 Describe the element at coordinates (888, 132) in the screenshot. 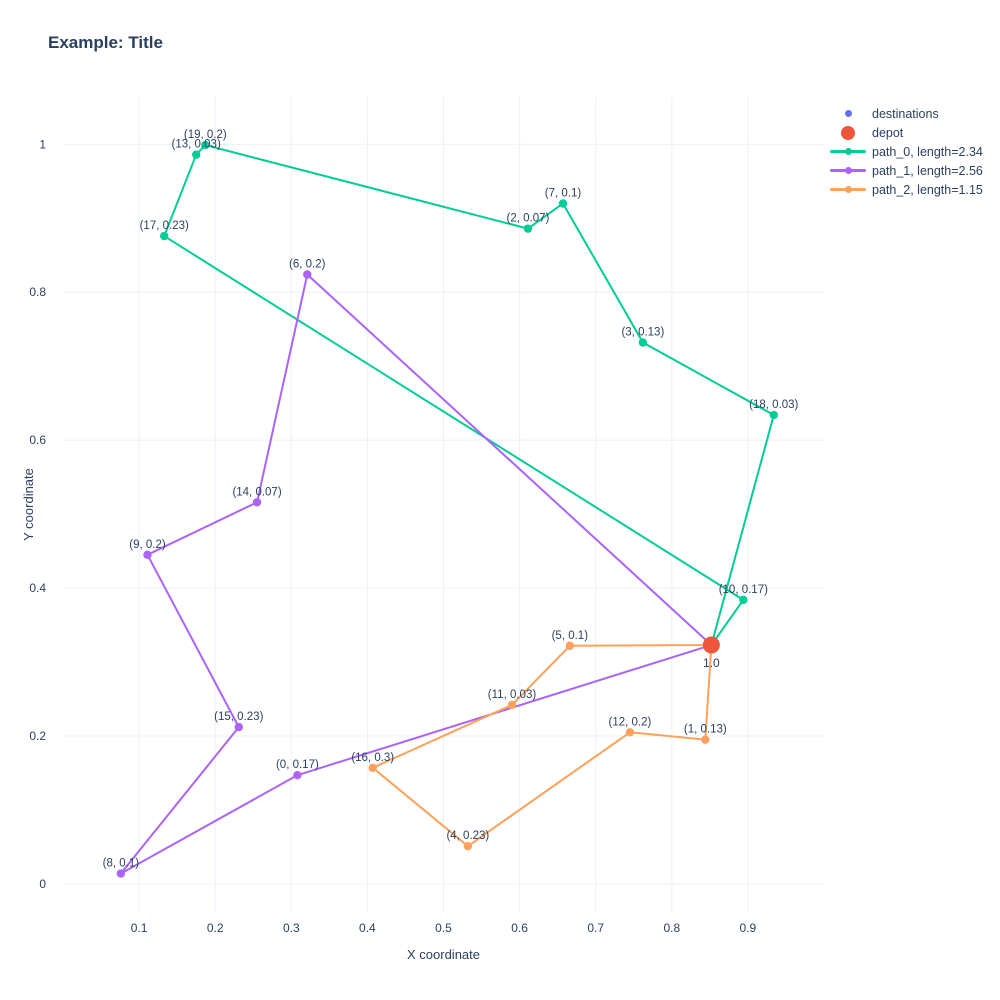

I see `legend-label: depot` at that location.